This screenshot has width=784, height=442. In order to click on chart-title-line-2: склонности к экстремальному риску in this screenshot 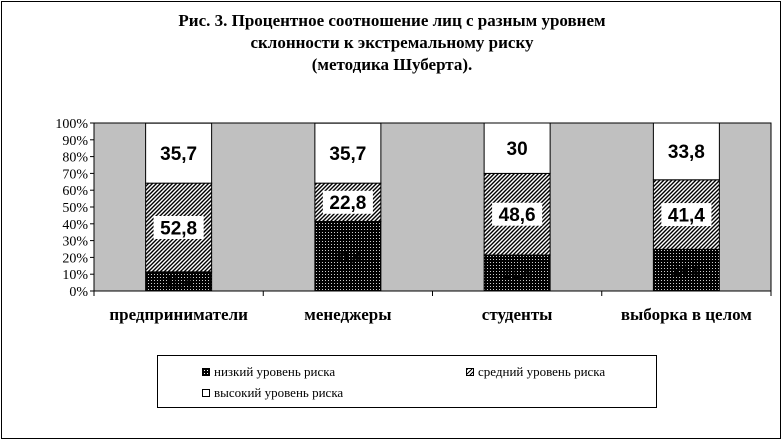, I will do `click(392, 42)`.